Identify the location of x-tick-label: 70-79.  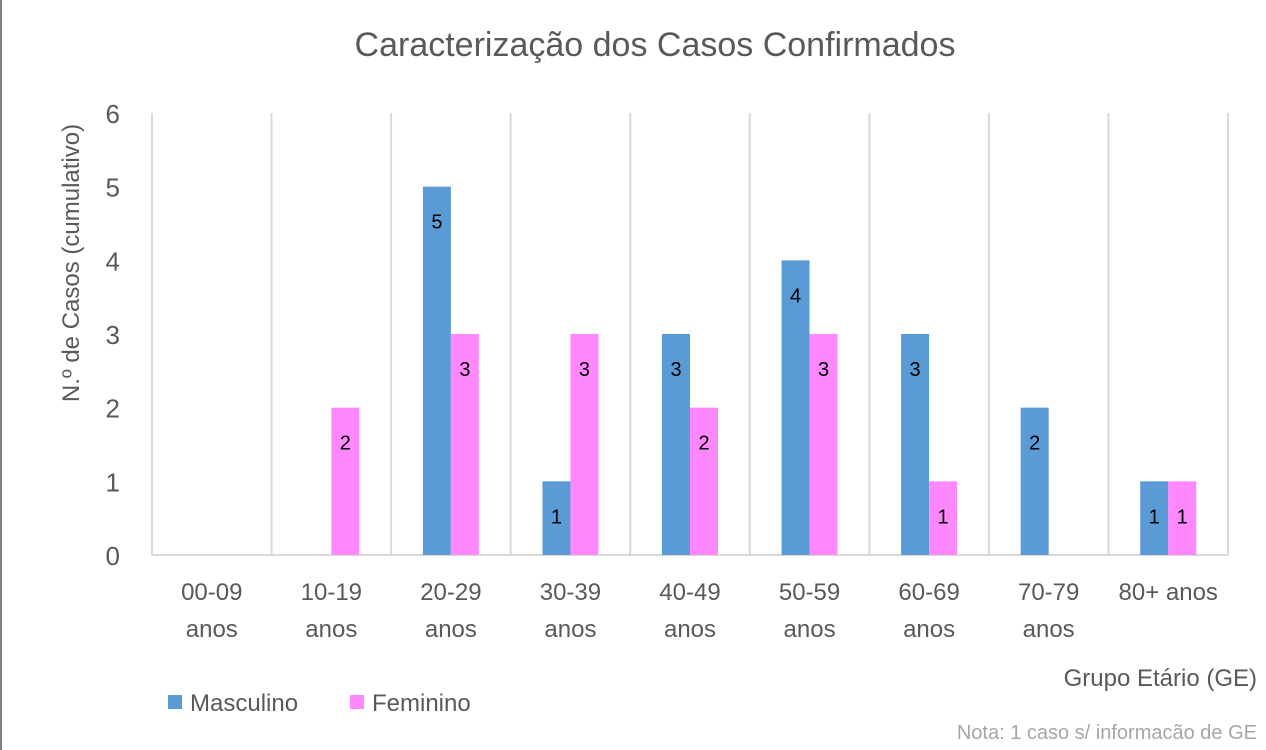
(1048, 592).